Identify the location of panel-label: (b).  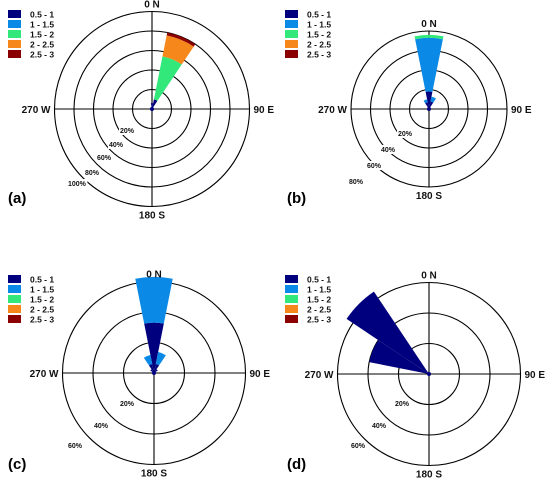
(296, 198).